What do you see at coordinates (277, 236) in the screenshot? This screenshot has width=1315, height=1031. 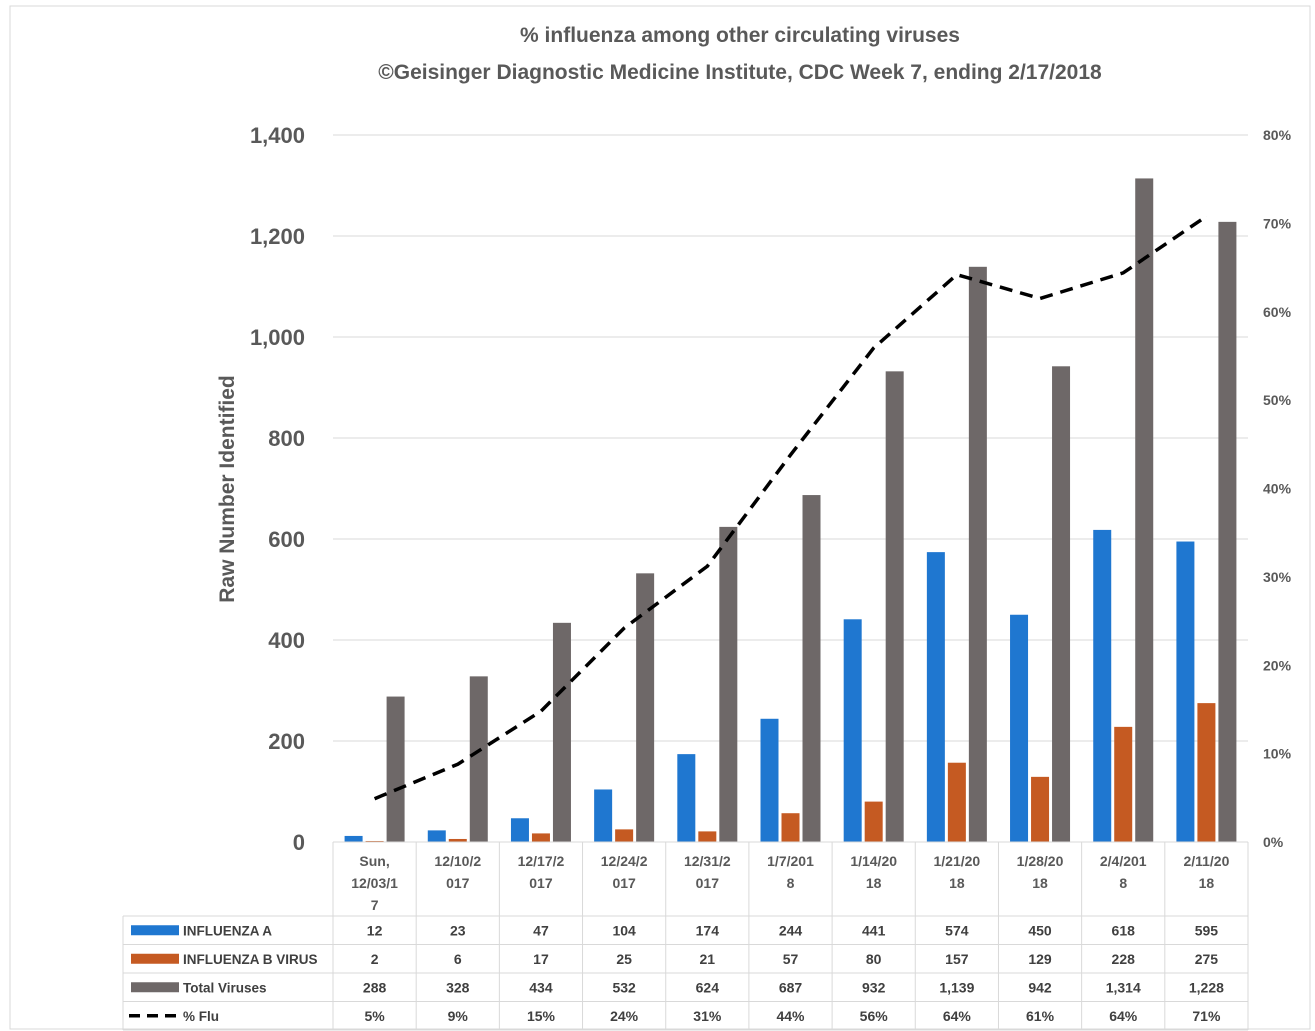 I see `y-tick-label: 1,200` at bounding box center [277, 236].